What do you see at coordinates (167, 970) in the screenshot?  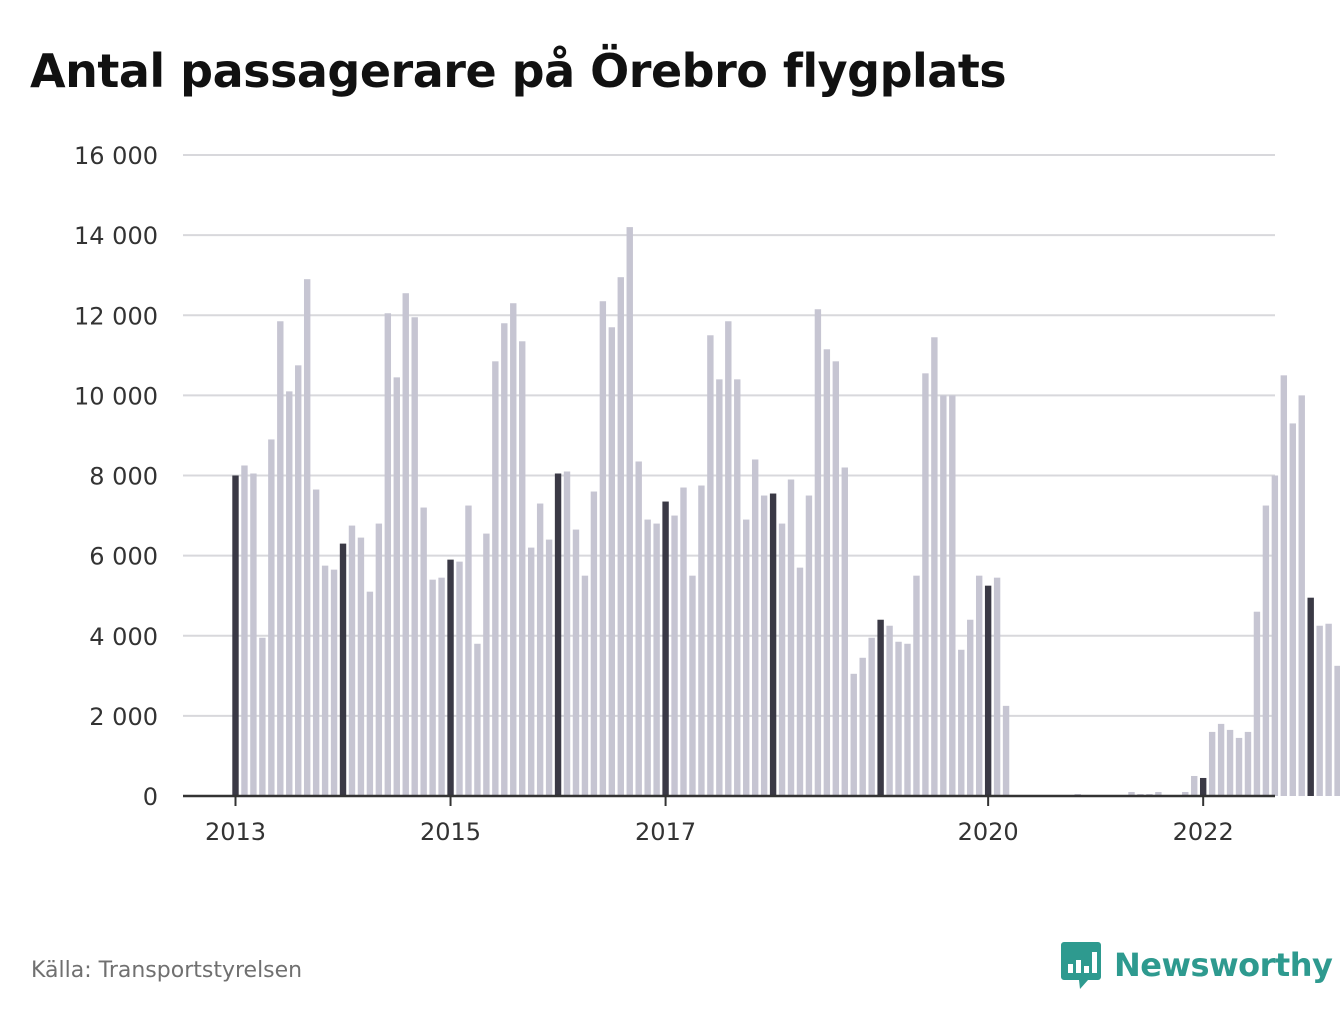 I see `source-credit: Källa: Transportstyrelsen` at bounding box center [167, 970].